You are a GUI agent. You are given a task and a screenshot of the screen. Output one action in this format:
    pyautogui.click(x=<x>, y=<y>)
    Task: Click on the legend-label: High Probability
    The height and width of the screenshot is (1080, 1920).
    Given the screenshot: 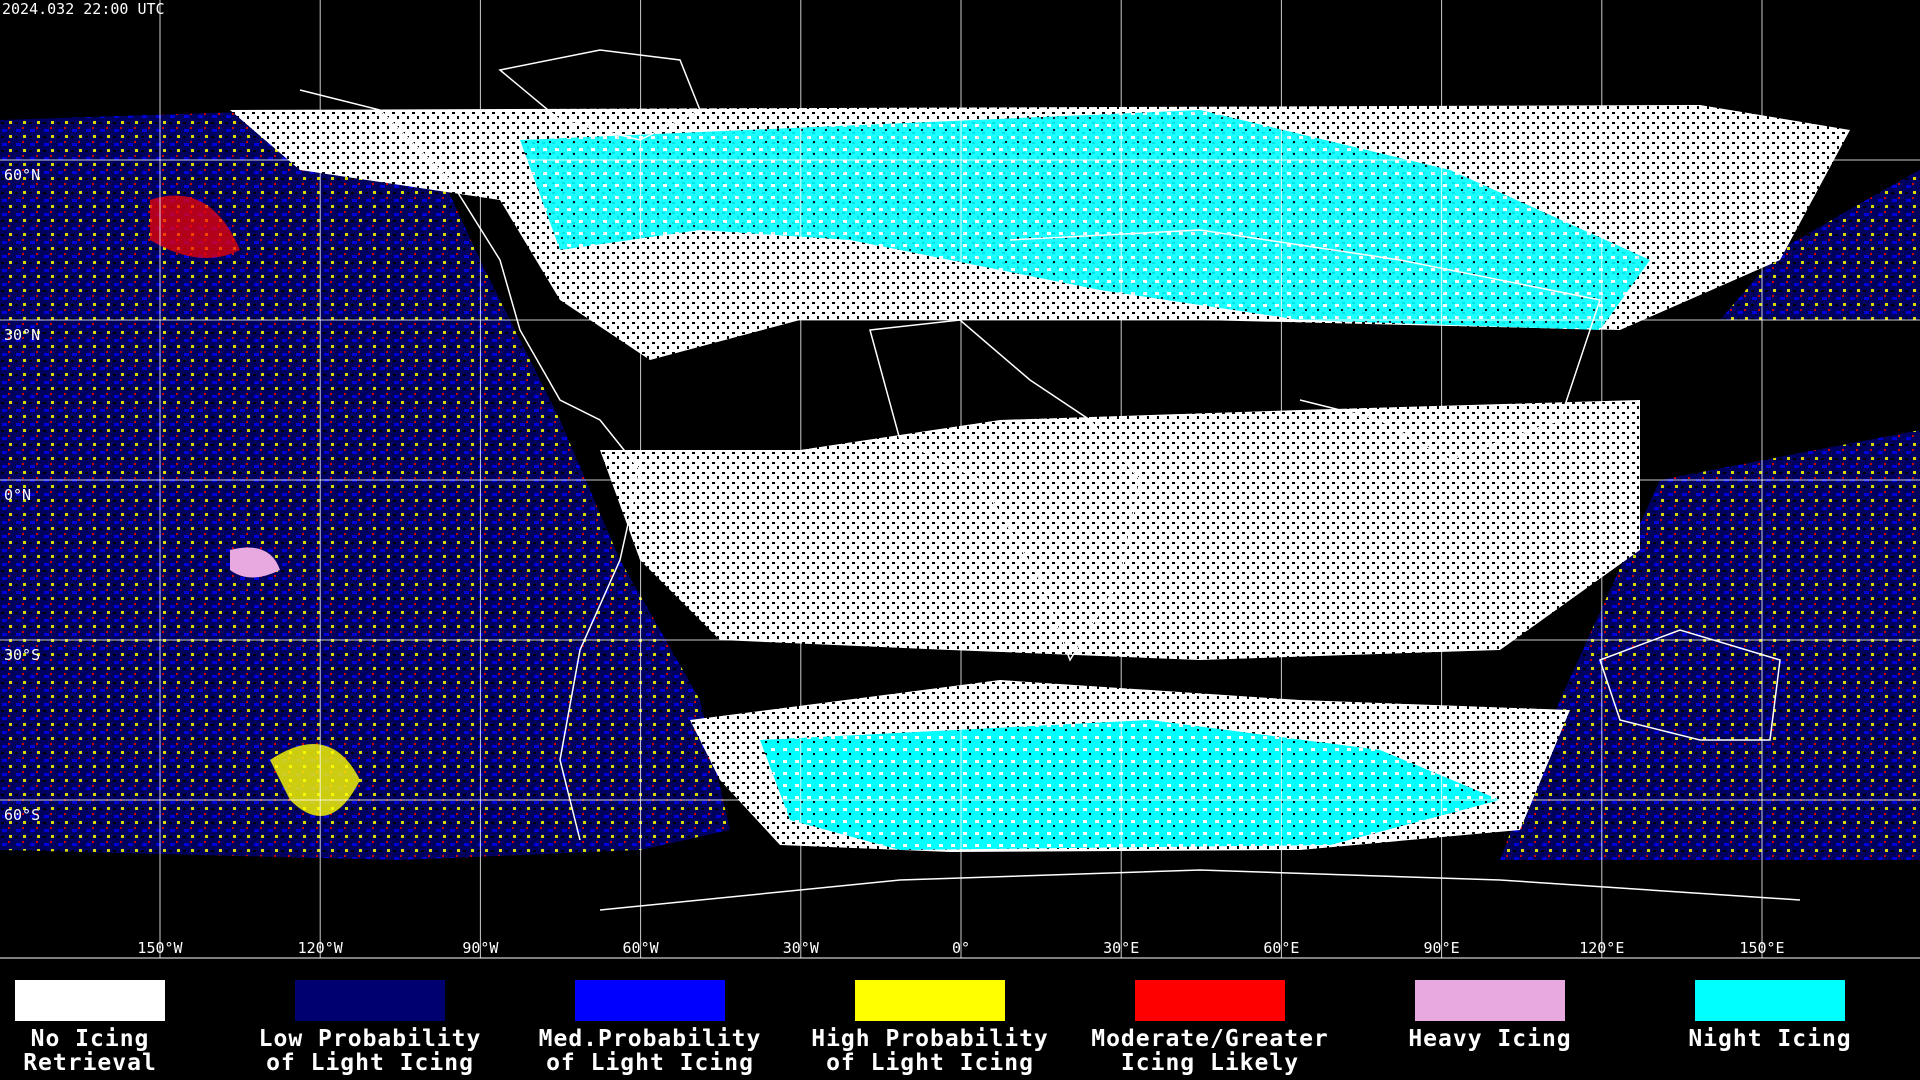 What is the action you would take?
    pyautogui.click(x=930, y=1039)
    